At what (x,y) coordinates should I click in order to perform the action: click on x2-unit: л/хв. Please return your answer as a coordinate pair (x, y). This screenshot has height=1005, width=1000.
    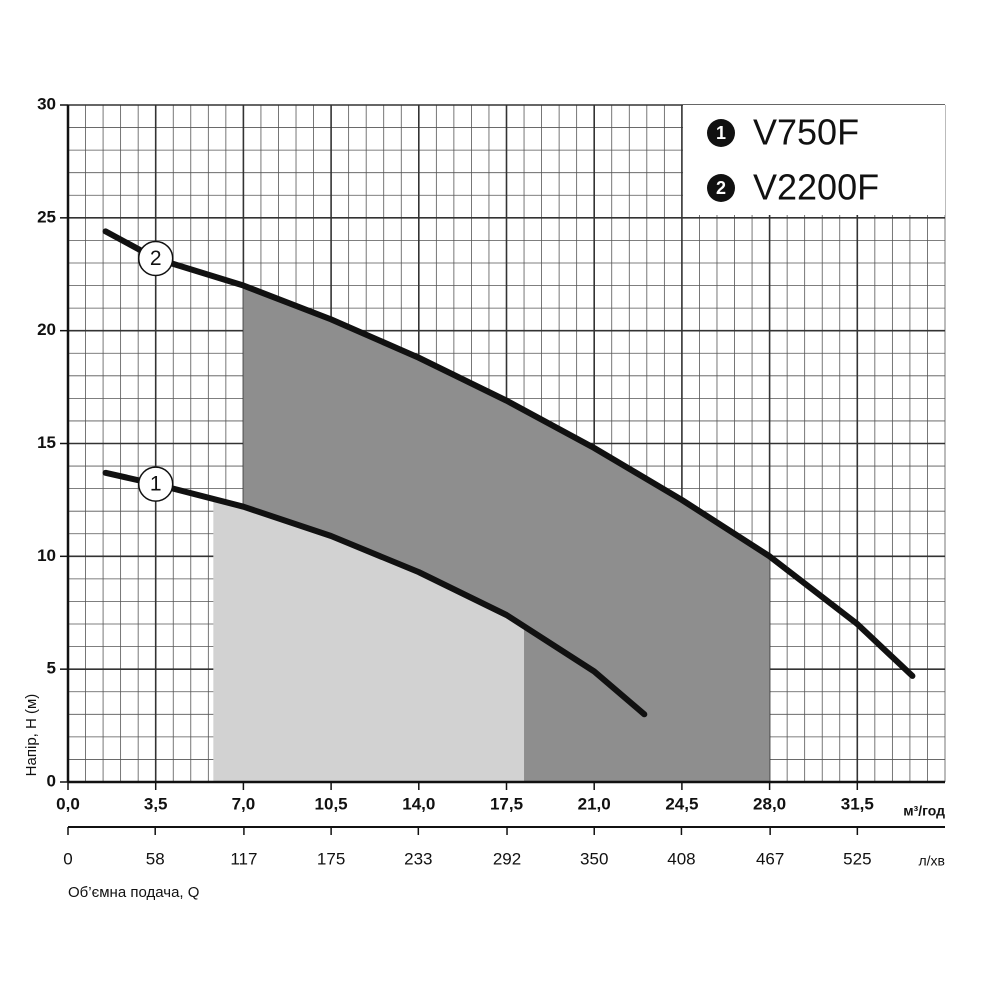
    Looking at the image, I should click on (932, 861).